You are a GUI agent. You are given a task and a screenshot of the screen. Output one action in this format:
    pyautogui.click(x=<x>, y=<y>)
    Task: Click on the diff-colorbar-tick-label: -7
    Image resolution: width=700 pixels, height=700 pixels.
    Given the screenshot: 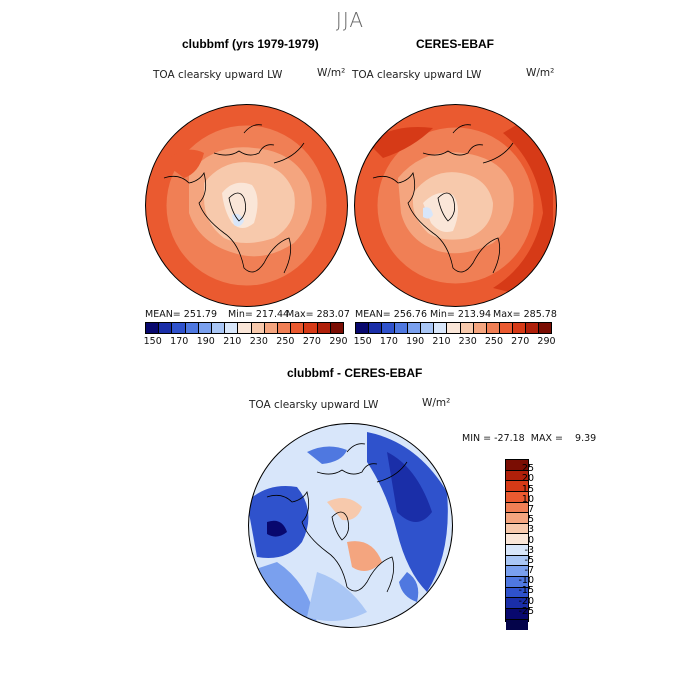 What is the action you would take?
    pyautogui.click(x=529, y=571)
    